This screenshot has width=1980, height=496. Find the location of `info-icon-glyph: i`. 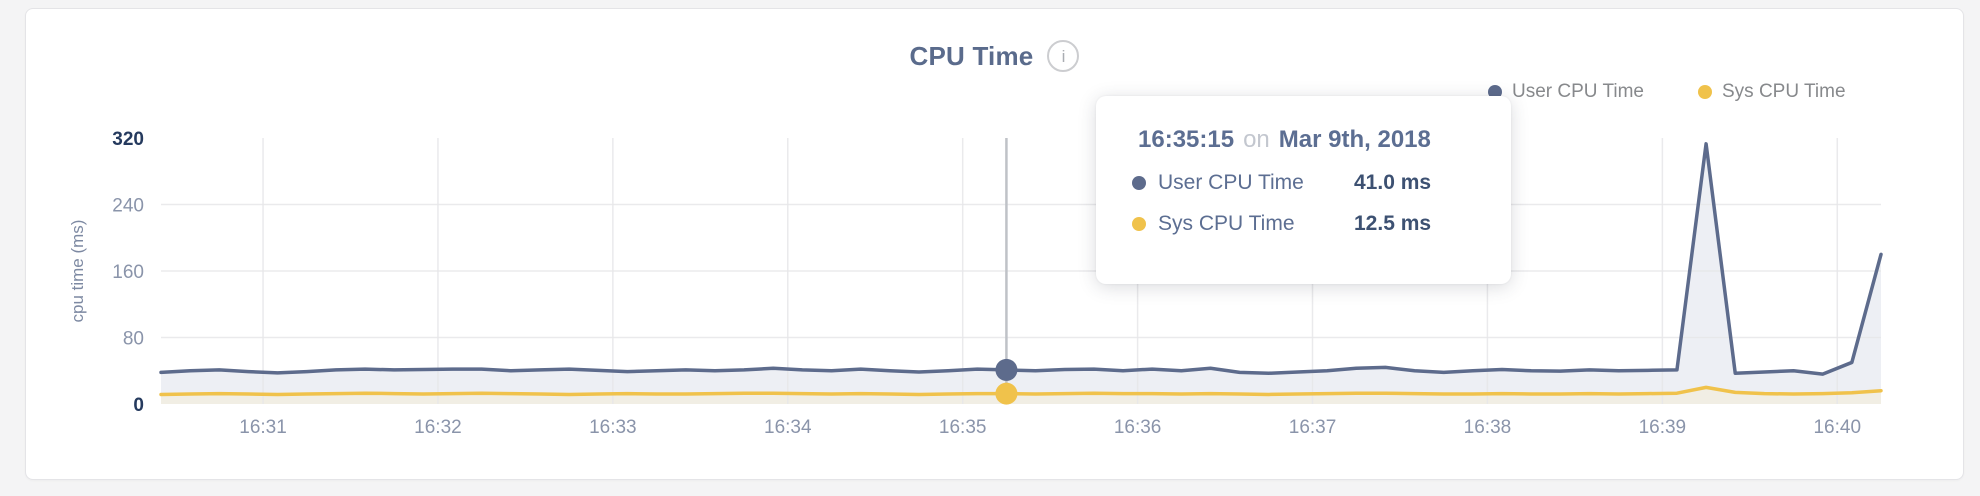

info-icon-glyph: i is located at coordinates (1063, 56).